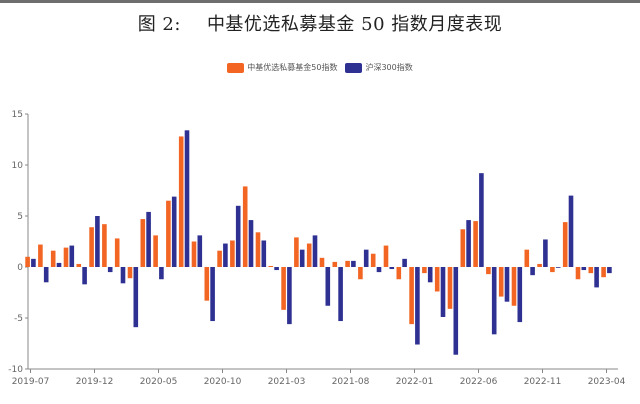  What do you see at coordinates (320, 1) in the screenshot?
I see `top-border` at bounding box center [320, 1].